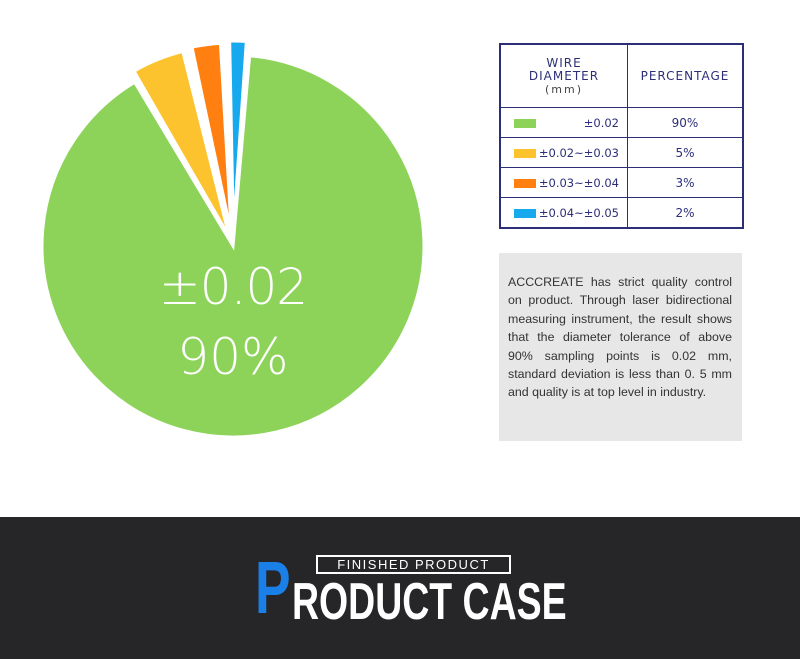 Image resolution: width=800 pixels, height=659 pixels. What do you see at coordinates (413, 564) in the screenshot?
I see `finished-product-tag: FINISHED PRODUCT` at bounding box center [413, 564].